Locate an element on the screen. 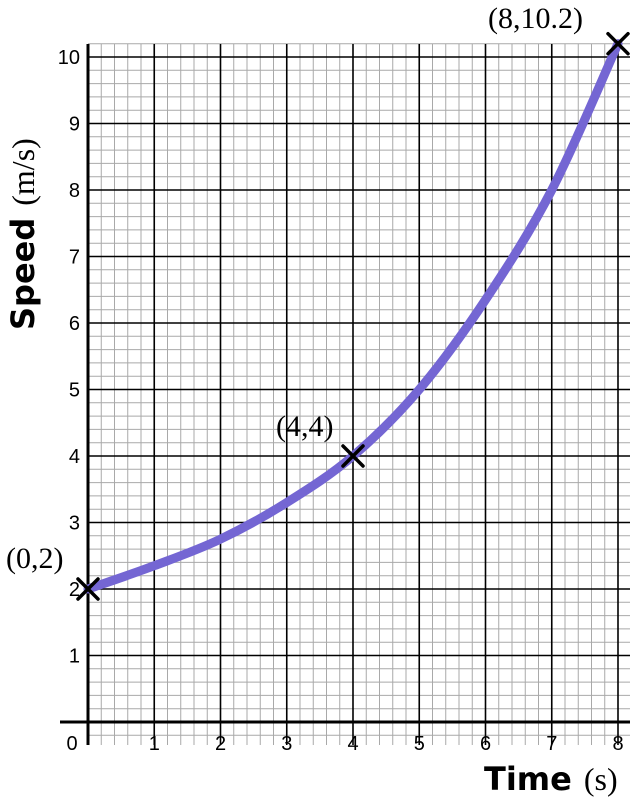 Image resolution: width=640 pixels, height=801 pixels. y-tick-label: 7 is located at coordinates (74, 258).